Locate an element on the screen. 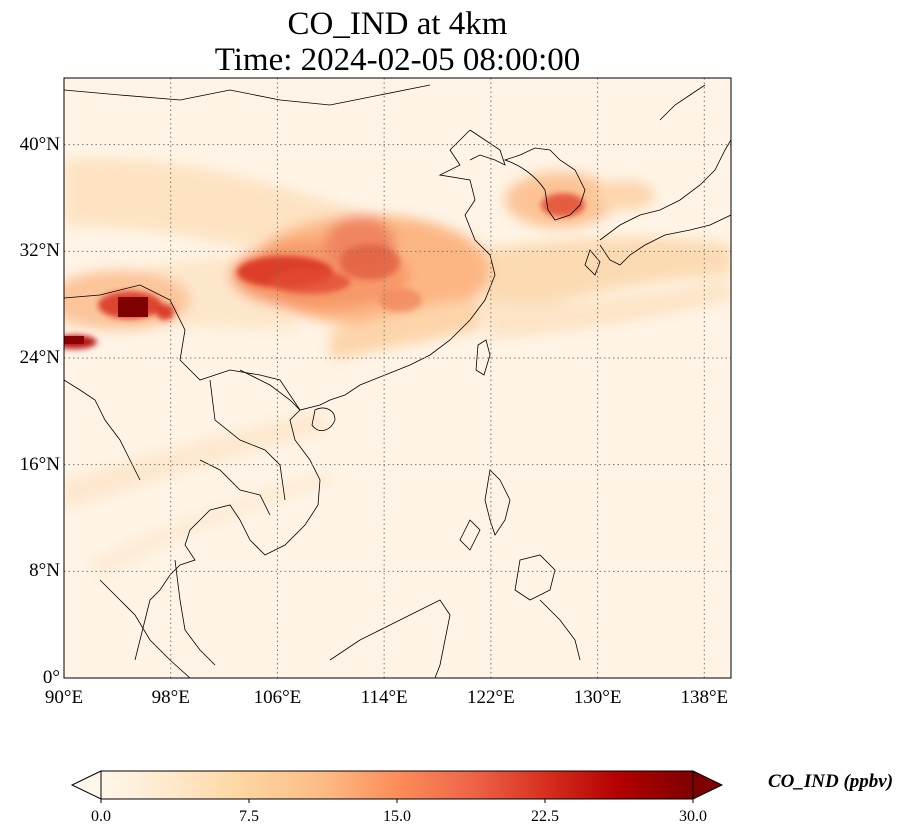 The height and width of the screenshot is (836, 915). colorbar is located at coordinates (397, 786).